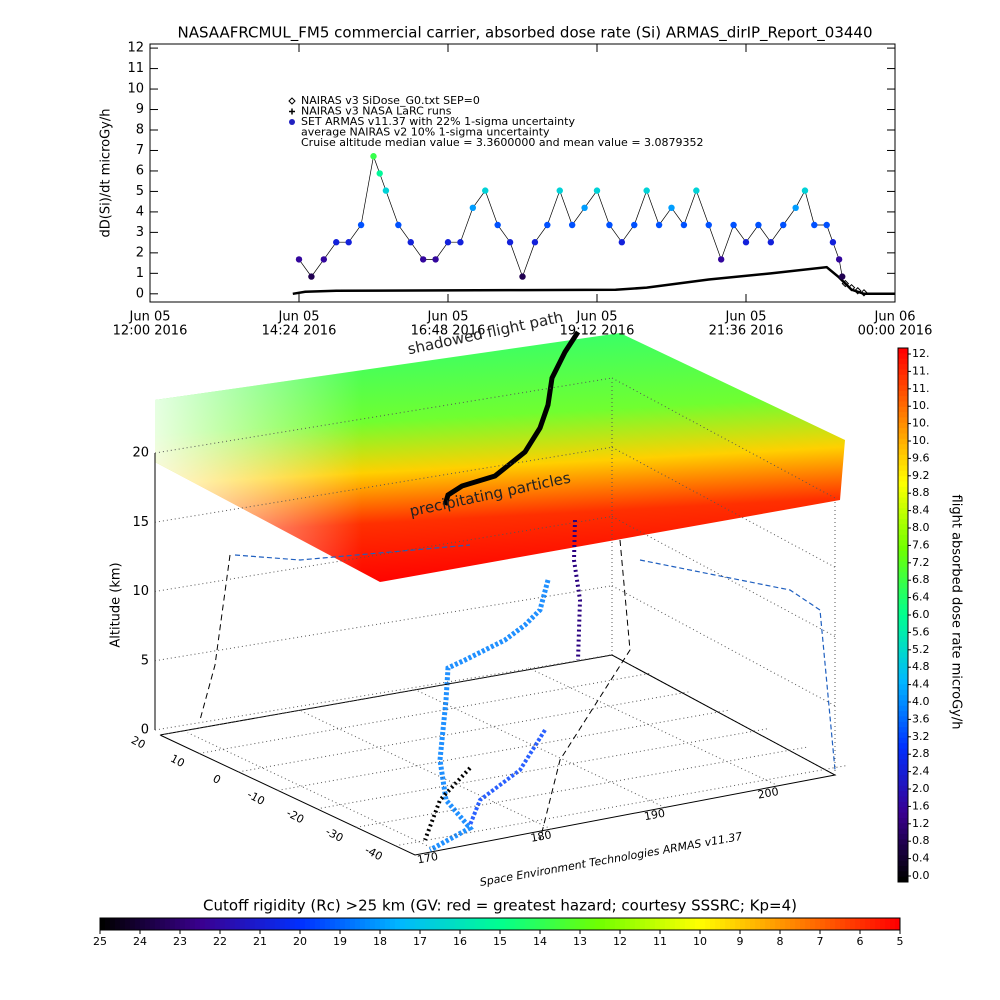 This screenshot has width=1000, height=1000. I want to click on y-tick-label: 9, so click(140, 109).